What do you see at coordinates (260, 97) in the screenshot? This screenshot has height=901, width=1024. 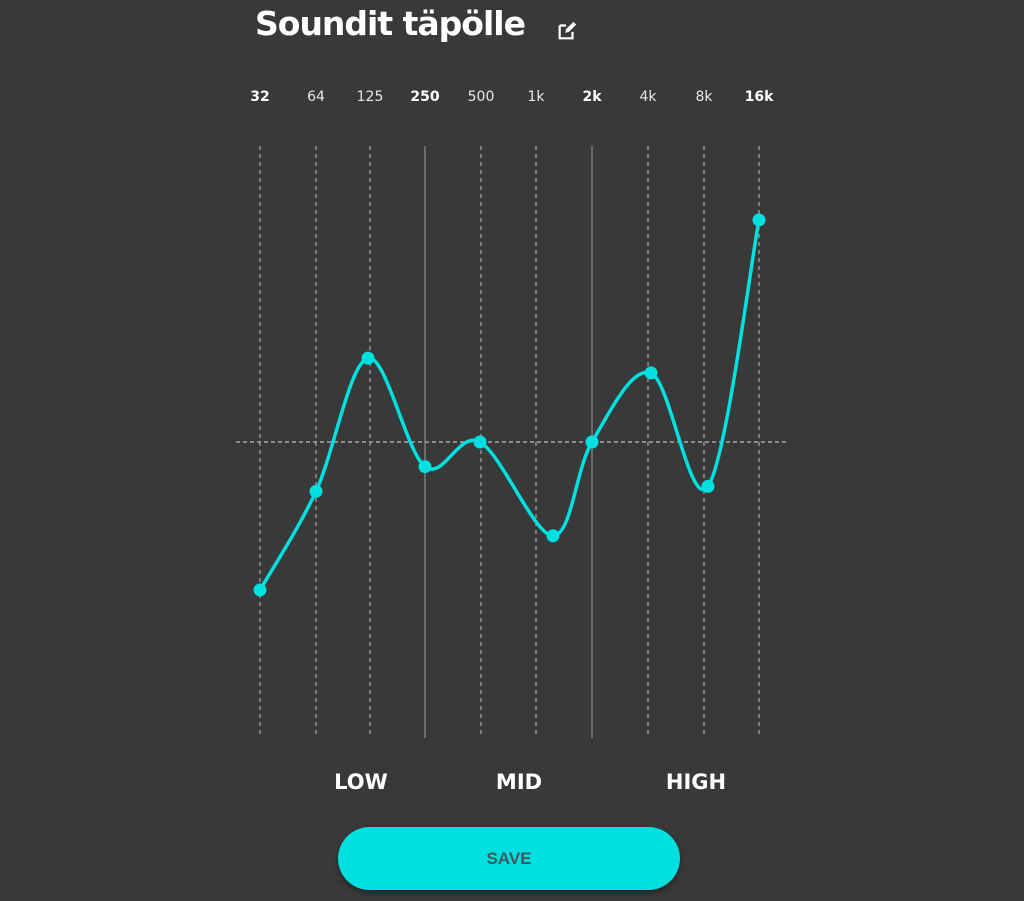 I see `frequency-label: 32` at bounding box center [260, 97].